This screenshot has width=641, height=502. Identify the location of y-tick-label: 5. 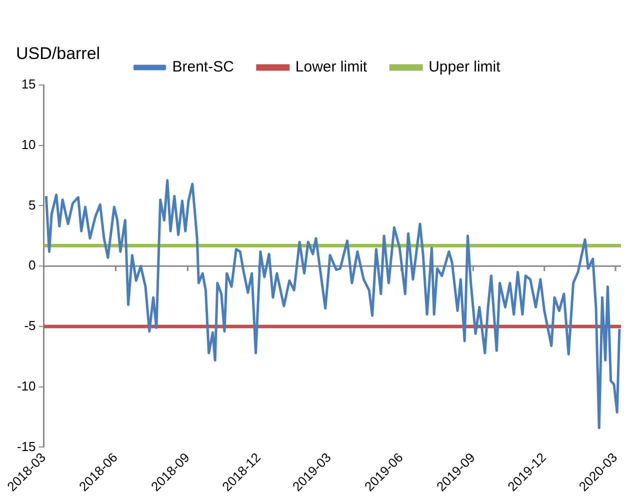
(32, 204).